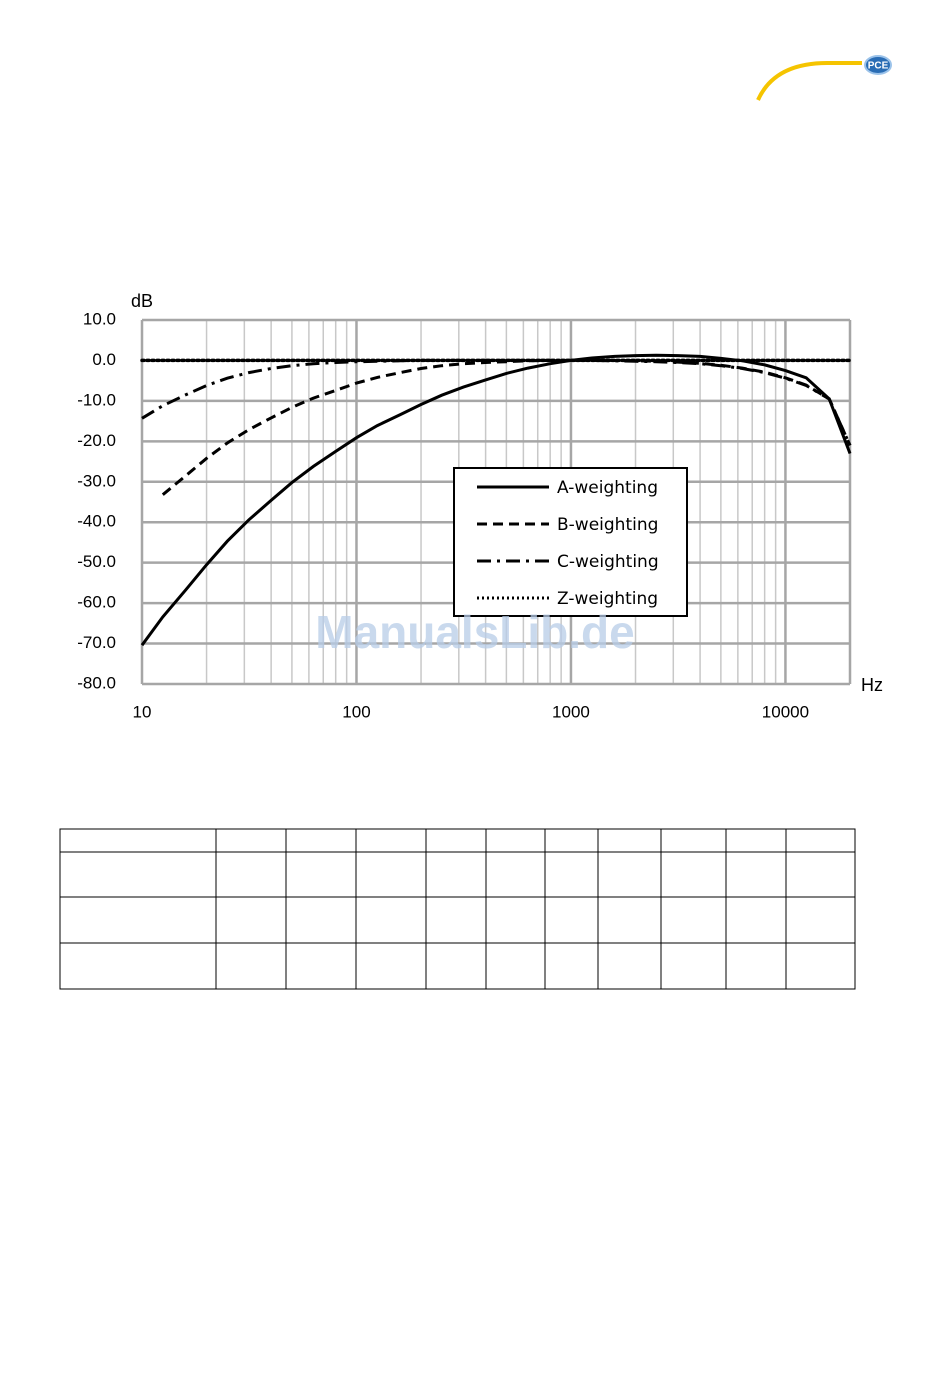 The height and width of the screenshot is (1374, 950). I want to click on x-tick-label: 10, so click(142, 711).